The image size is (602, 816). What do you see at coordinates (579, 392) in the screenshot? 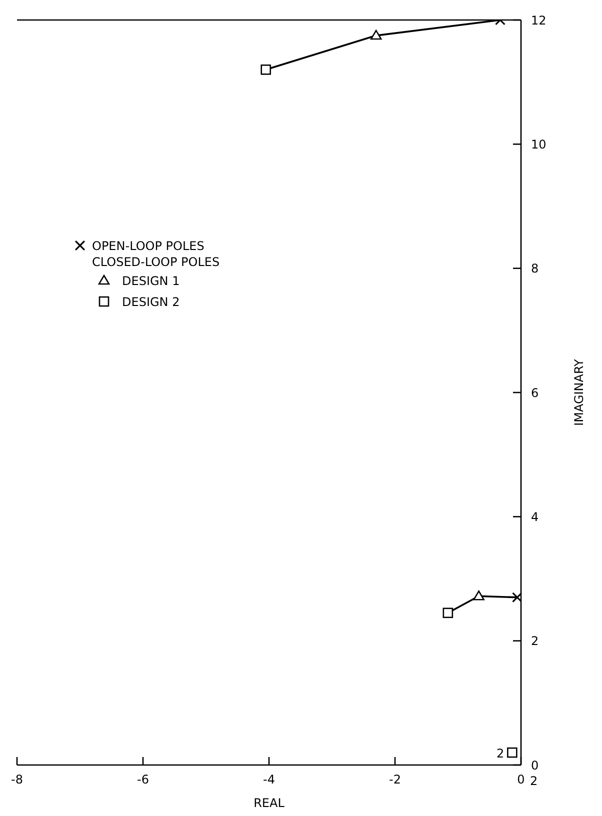
I see `y-axis-title: IMAGINARY` at bounding box center [579, 392].